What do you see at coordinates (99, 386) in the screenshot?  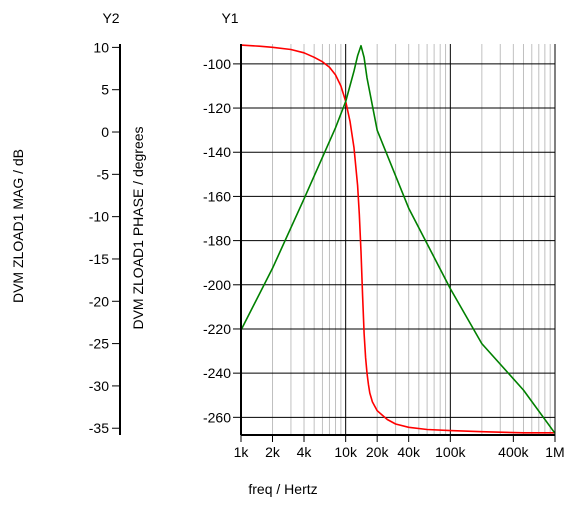 I see `y2-tick-label: -30` at bounding box center [99, 386].